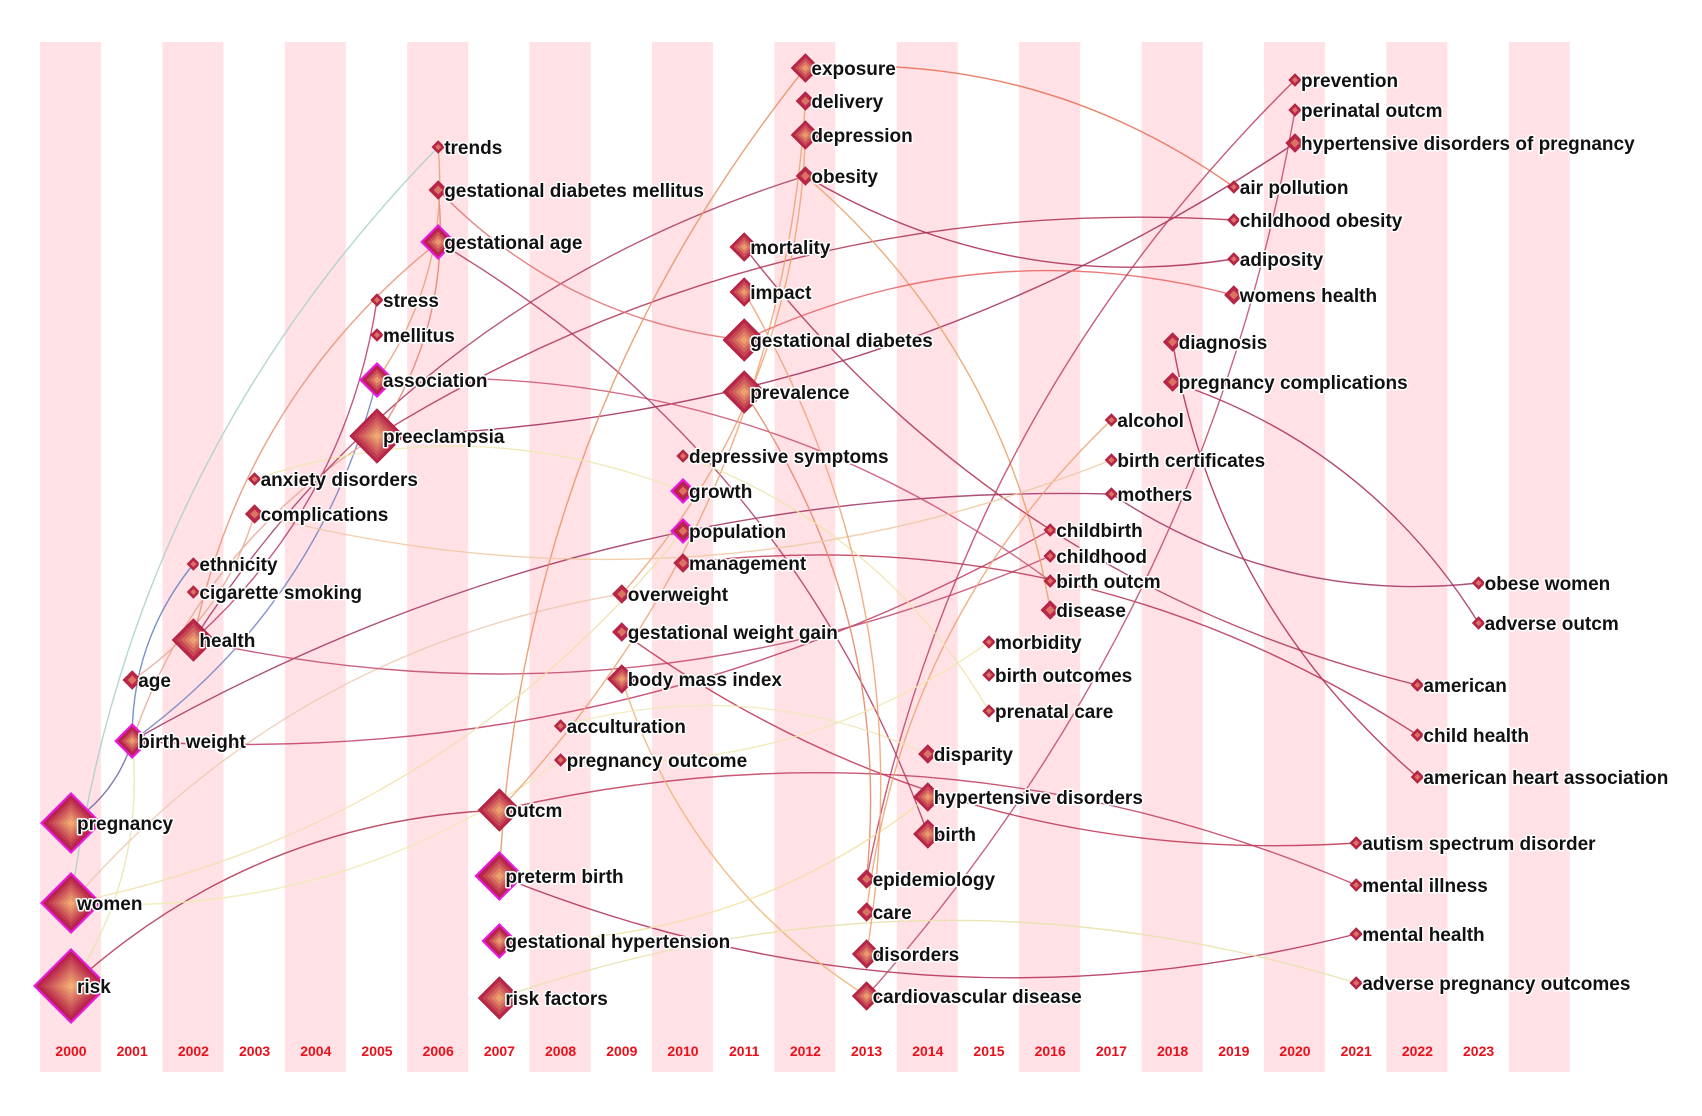 Image resolution: width=1702 pixels, height=1116 pixels. Describe the element at coordinates (989, 711) in the screenshot. I see `node-prenatal-care` at that location.